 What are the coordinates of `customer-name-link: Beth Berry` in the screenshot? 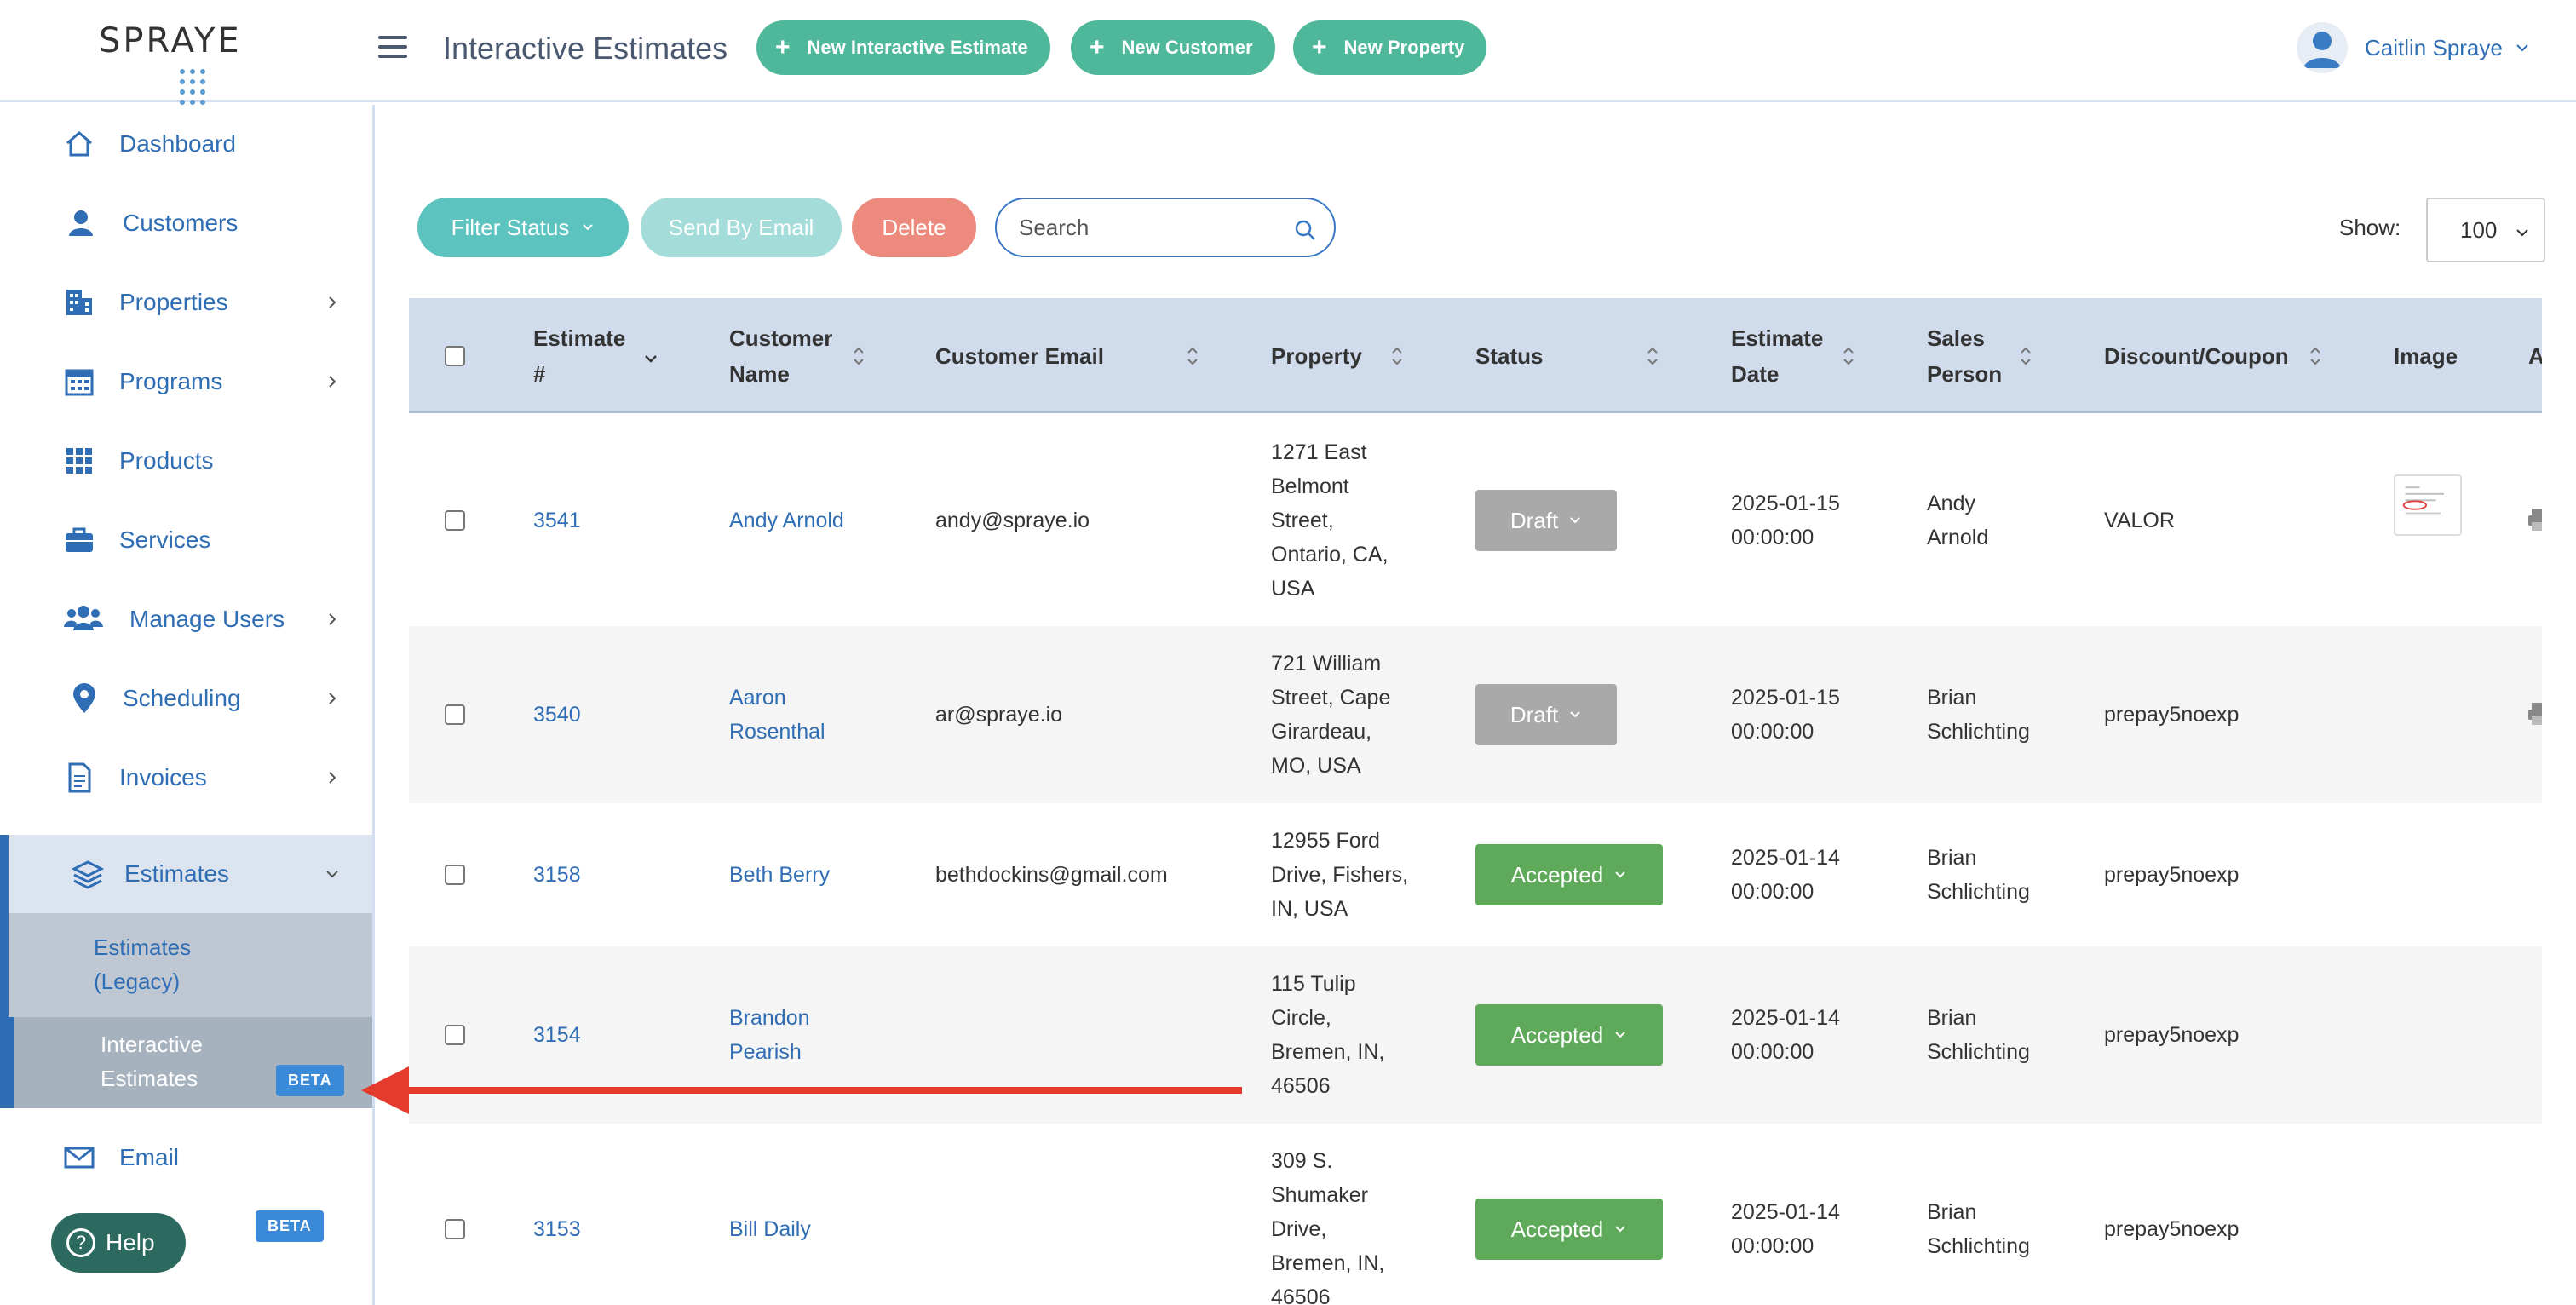 It's located at (780, 875).